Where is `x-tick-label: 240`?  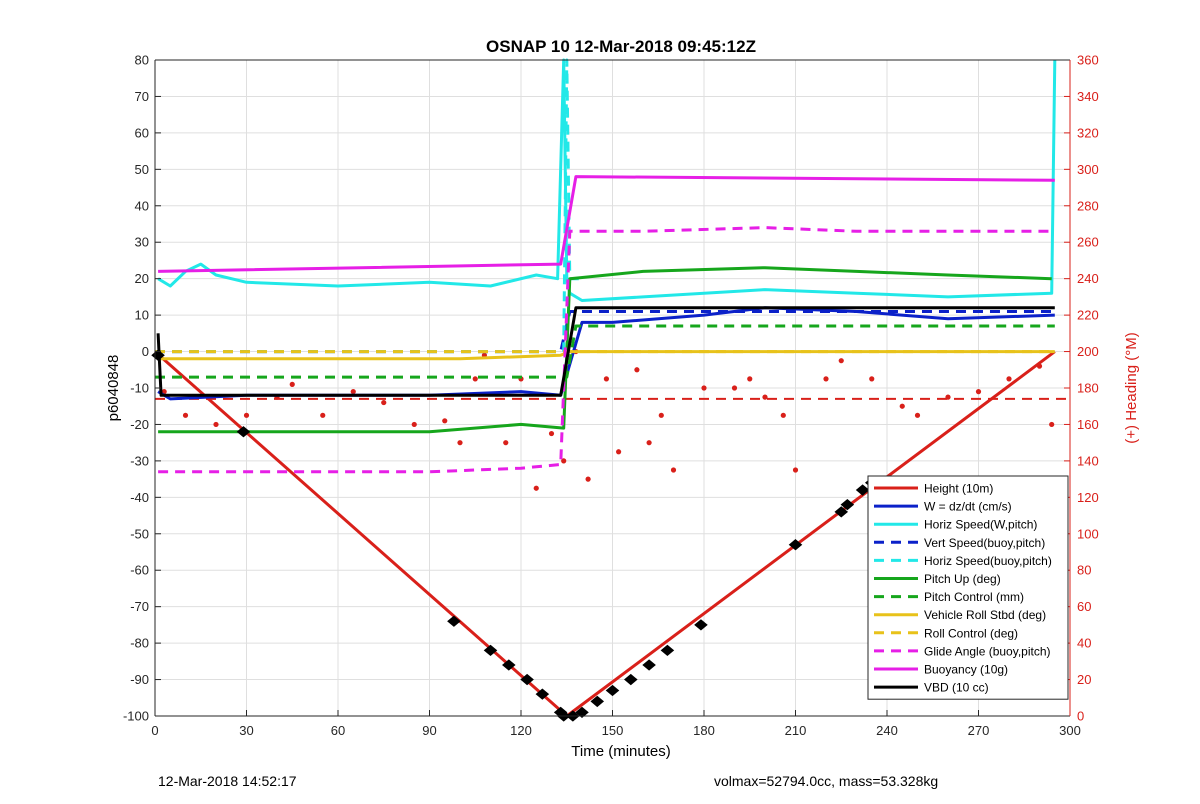 x-tick-label: 240 is located at coordinates (887, 730).